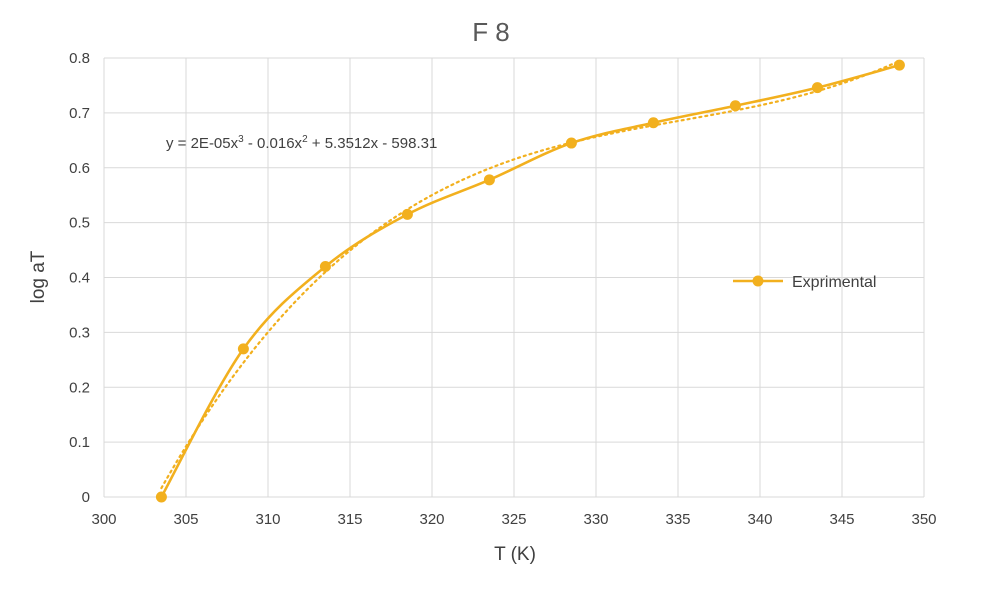 This screenshot has width=983, height=593. I want to click on x-tick-label: 310, so click(267, 519).